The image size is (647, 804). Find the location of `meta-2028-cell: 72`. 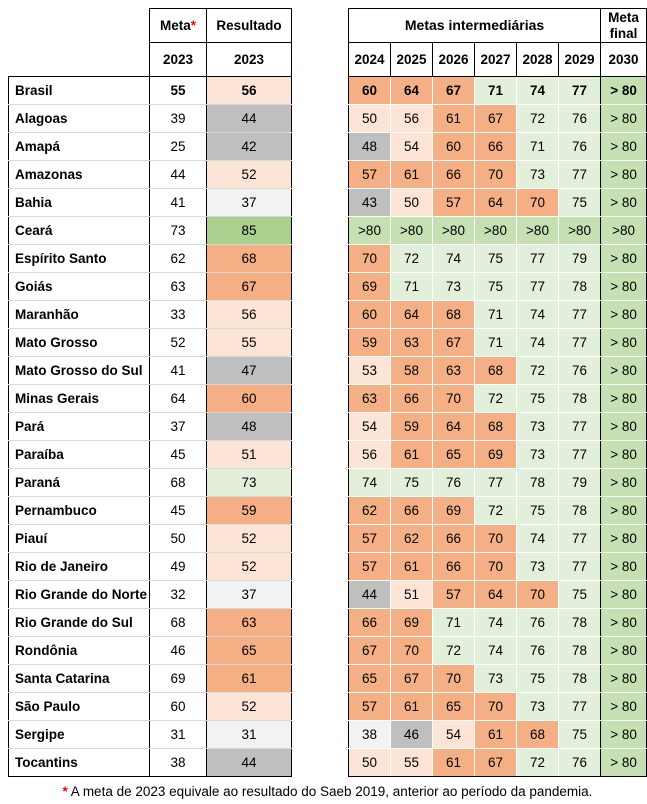

meta-2028-cell: 72 is located at coordinates (537, 118).